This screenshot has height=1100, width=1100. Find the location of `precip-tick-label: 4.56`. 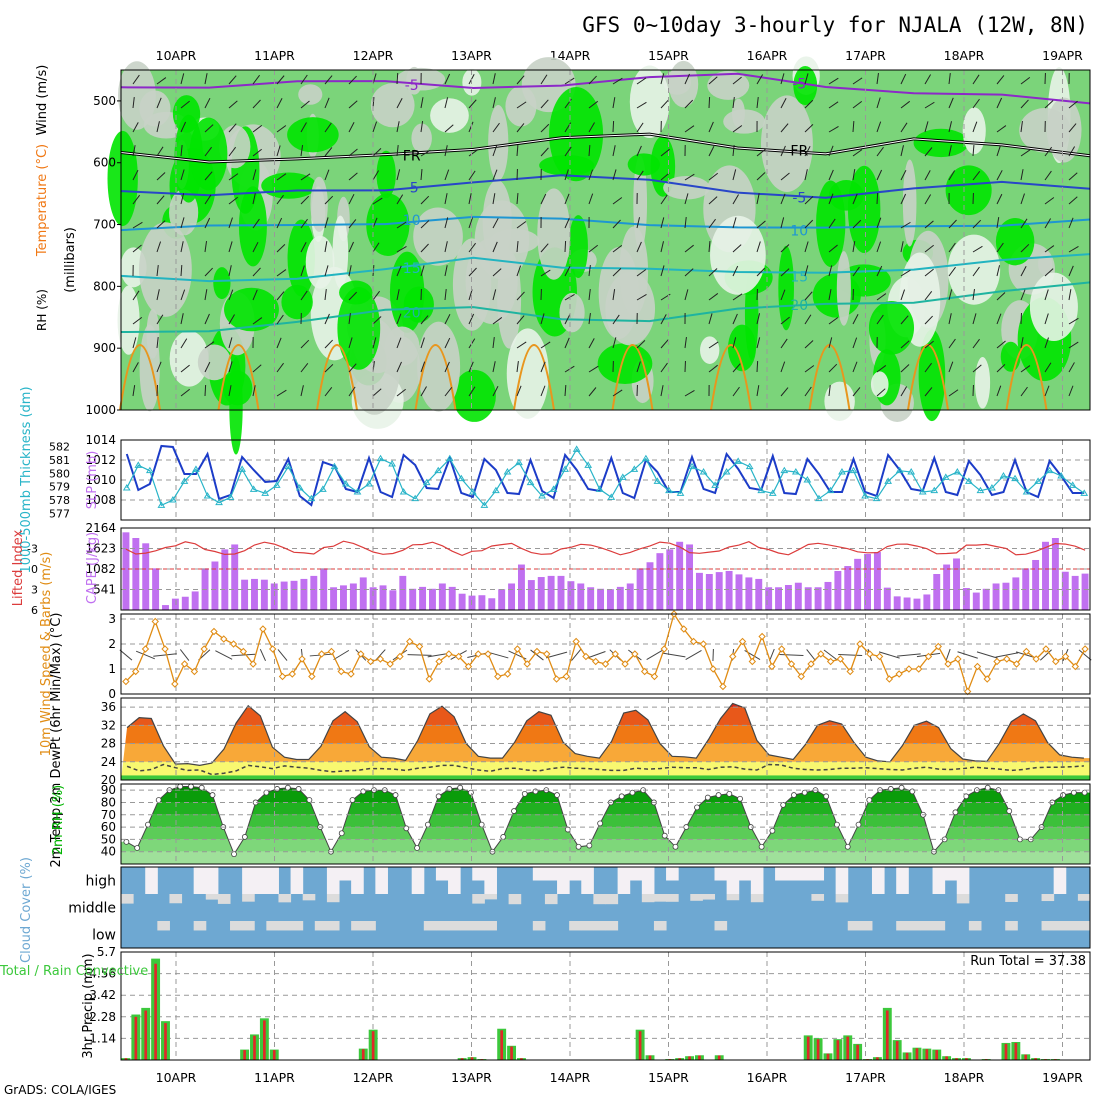

precip-tick-label: 4.56 is located at coordinates (102, 974).